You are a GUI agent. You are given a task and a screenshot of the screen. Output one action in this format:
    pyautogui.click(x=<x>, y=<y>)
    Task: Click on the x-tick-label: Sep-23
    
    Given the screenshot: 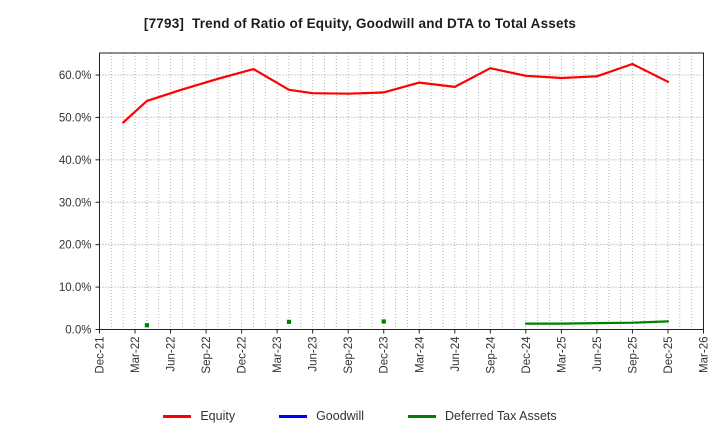 What is the action you would take?
    pyautogui.click(x=349, y=355)
    